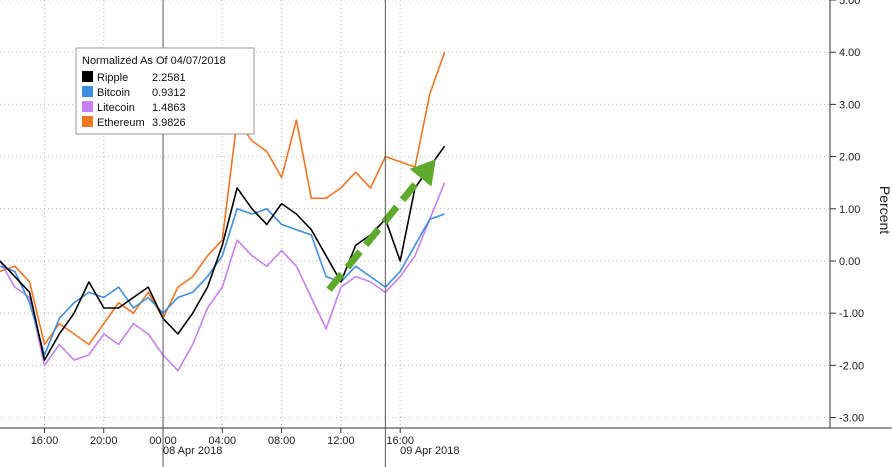 This screenshot has width=892, height=467. Describe the element at coordinates (104, 441) in the screenshot. I see `x-tick-label: 20:00` at that location.